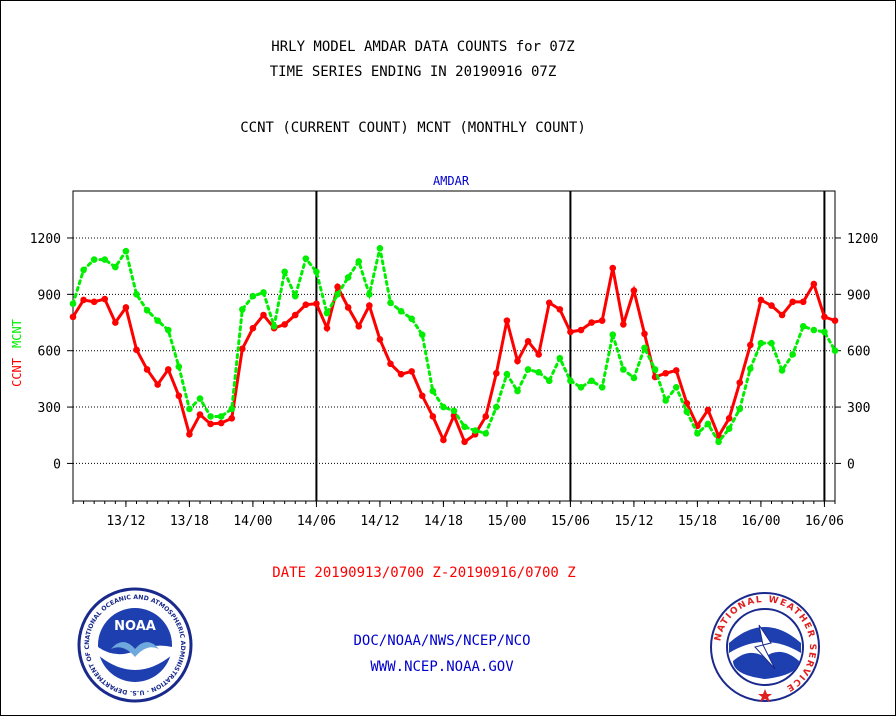 The height and width of the screenshot is (717, 896). Describe the element at coordinates (451, 181) in the screenshot. I see `dataset-label: AMDAR` at that location.